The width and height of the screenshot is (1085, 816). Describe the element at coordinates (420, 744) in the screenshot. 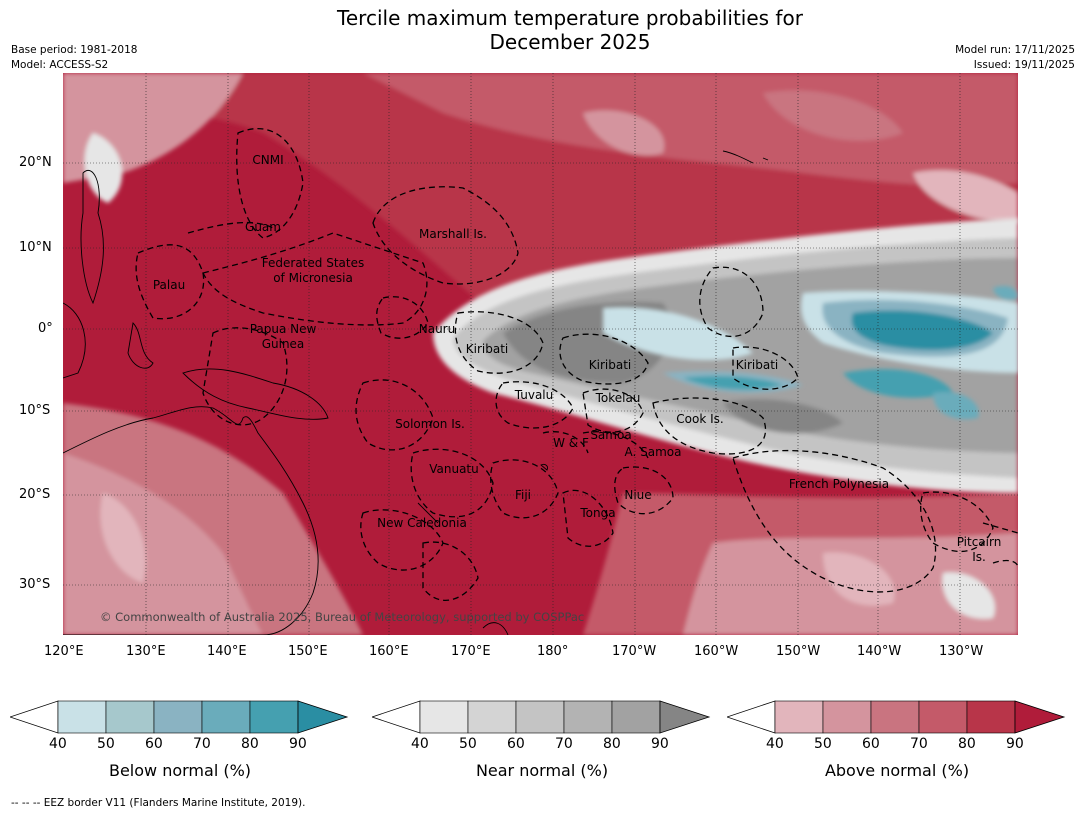

I see `near-tick-40: 40` at that location.